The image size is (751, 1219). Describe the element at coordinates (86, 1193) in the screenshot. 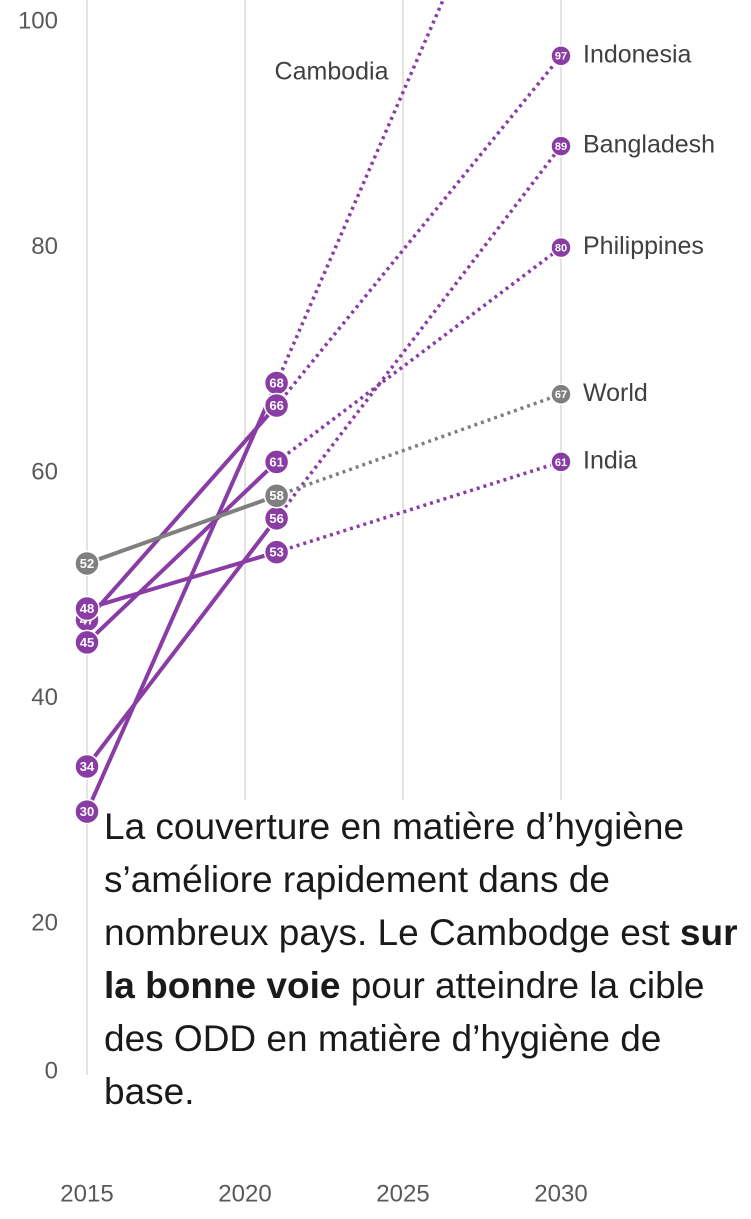

I see `x-tick-label: 2015` at that location.